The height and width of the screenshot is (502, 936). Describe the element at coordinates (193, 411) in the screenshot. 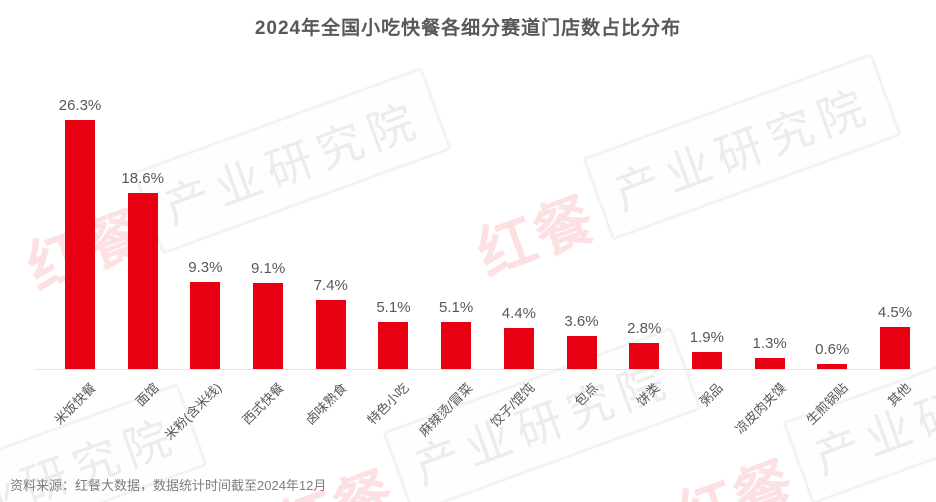

I see `bar-category-label: 米粉(含米线)` at that location.